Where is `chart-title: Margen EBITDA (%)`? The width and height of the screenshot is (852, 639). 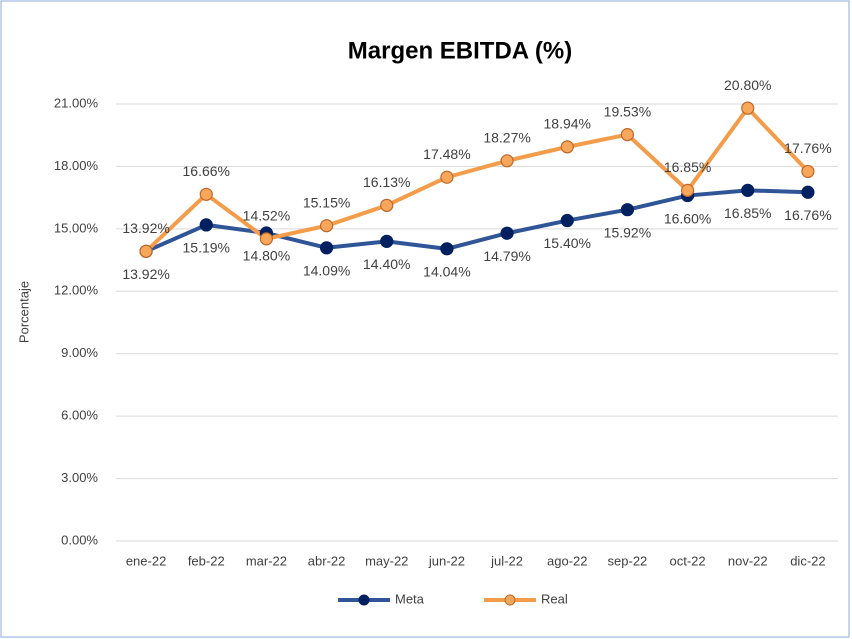
chart-title: Margen EBITDA (%) is located at coordinates (460, 50).